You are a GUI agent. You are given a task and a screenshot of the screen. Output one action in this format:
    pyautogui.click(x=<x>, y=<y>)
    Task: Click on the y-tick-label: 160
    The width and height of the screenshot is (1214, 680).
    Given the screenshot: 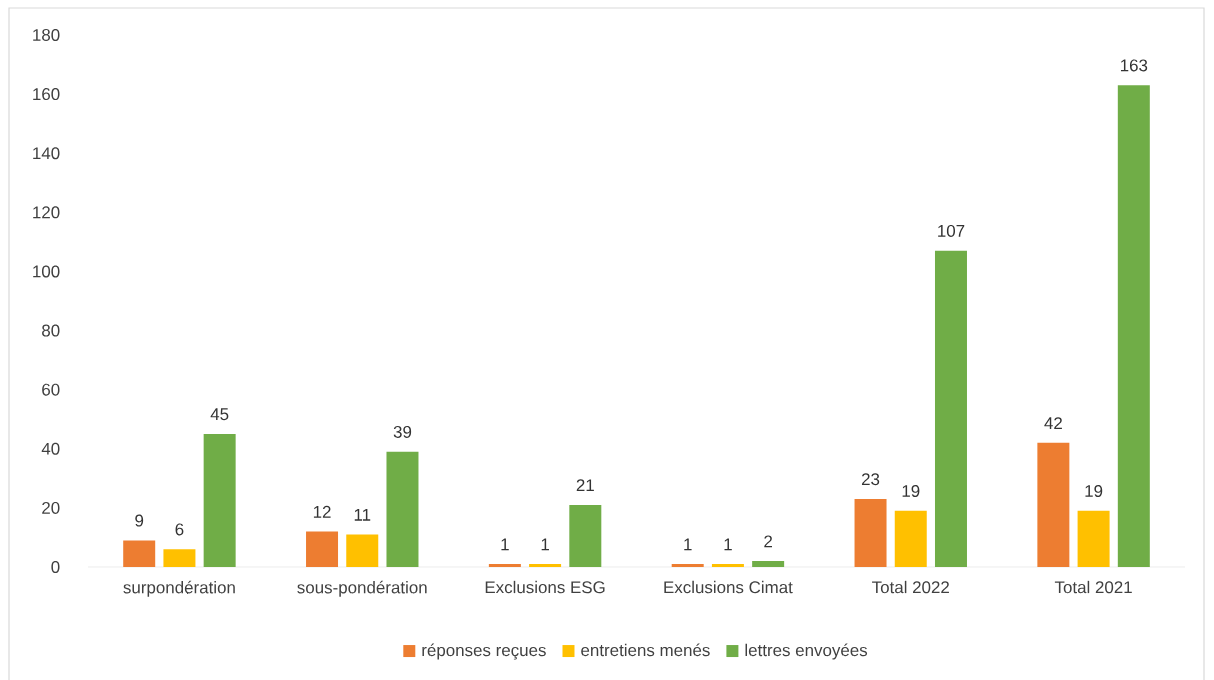 What is the action you would take?
    pyautogui.click(x=46, y=94)
    